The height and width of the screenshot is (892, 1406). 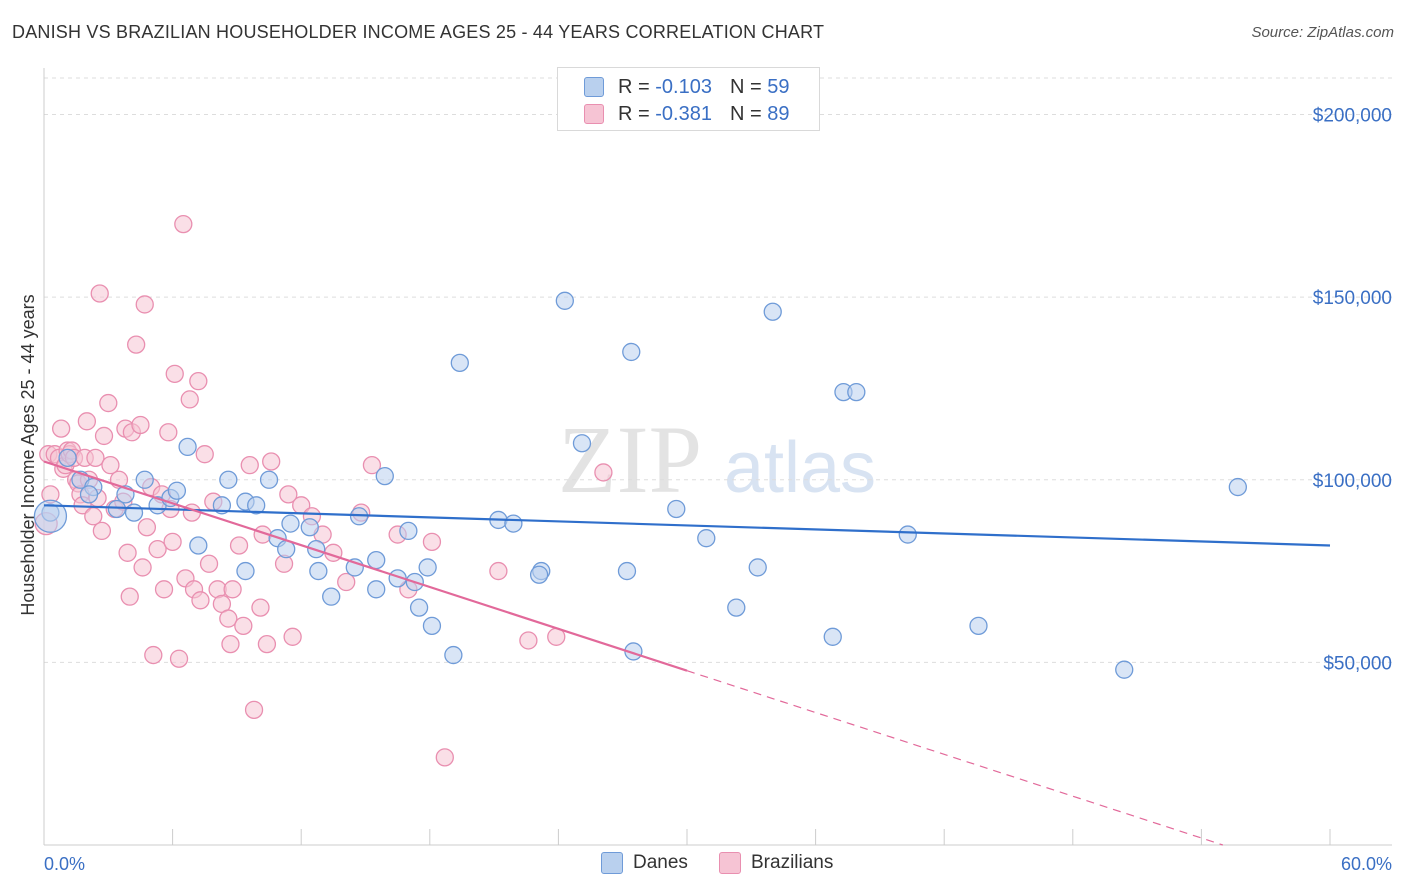 What do you see at coordinates (800, 468) in the screenshot?
I see `watermark-atlas: atlas` at bounding box center [800, 468].